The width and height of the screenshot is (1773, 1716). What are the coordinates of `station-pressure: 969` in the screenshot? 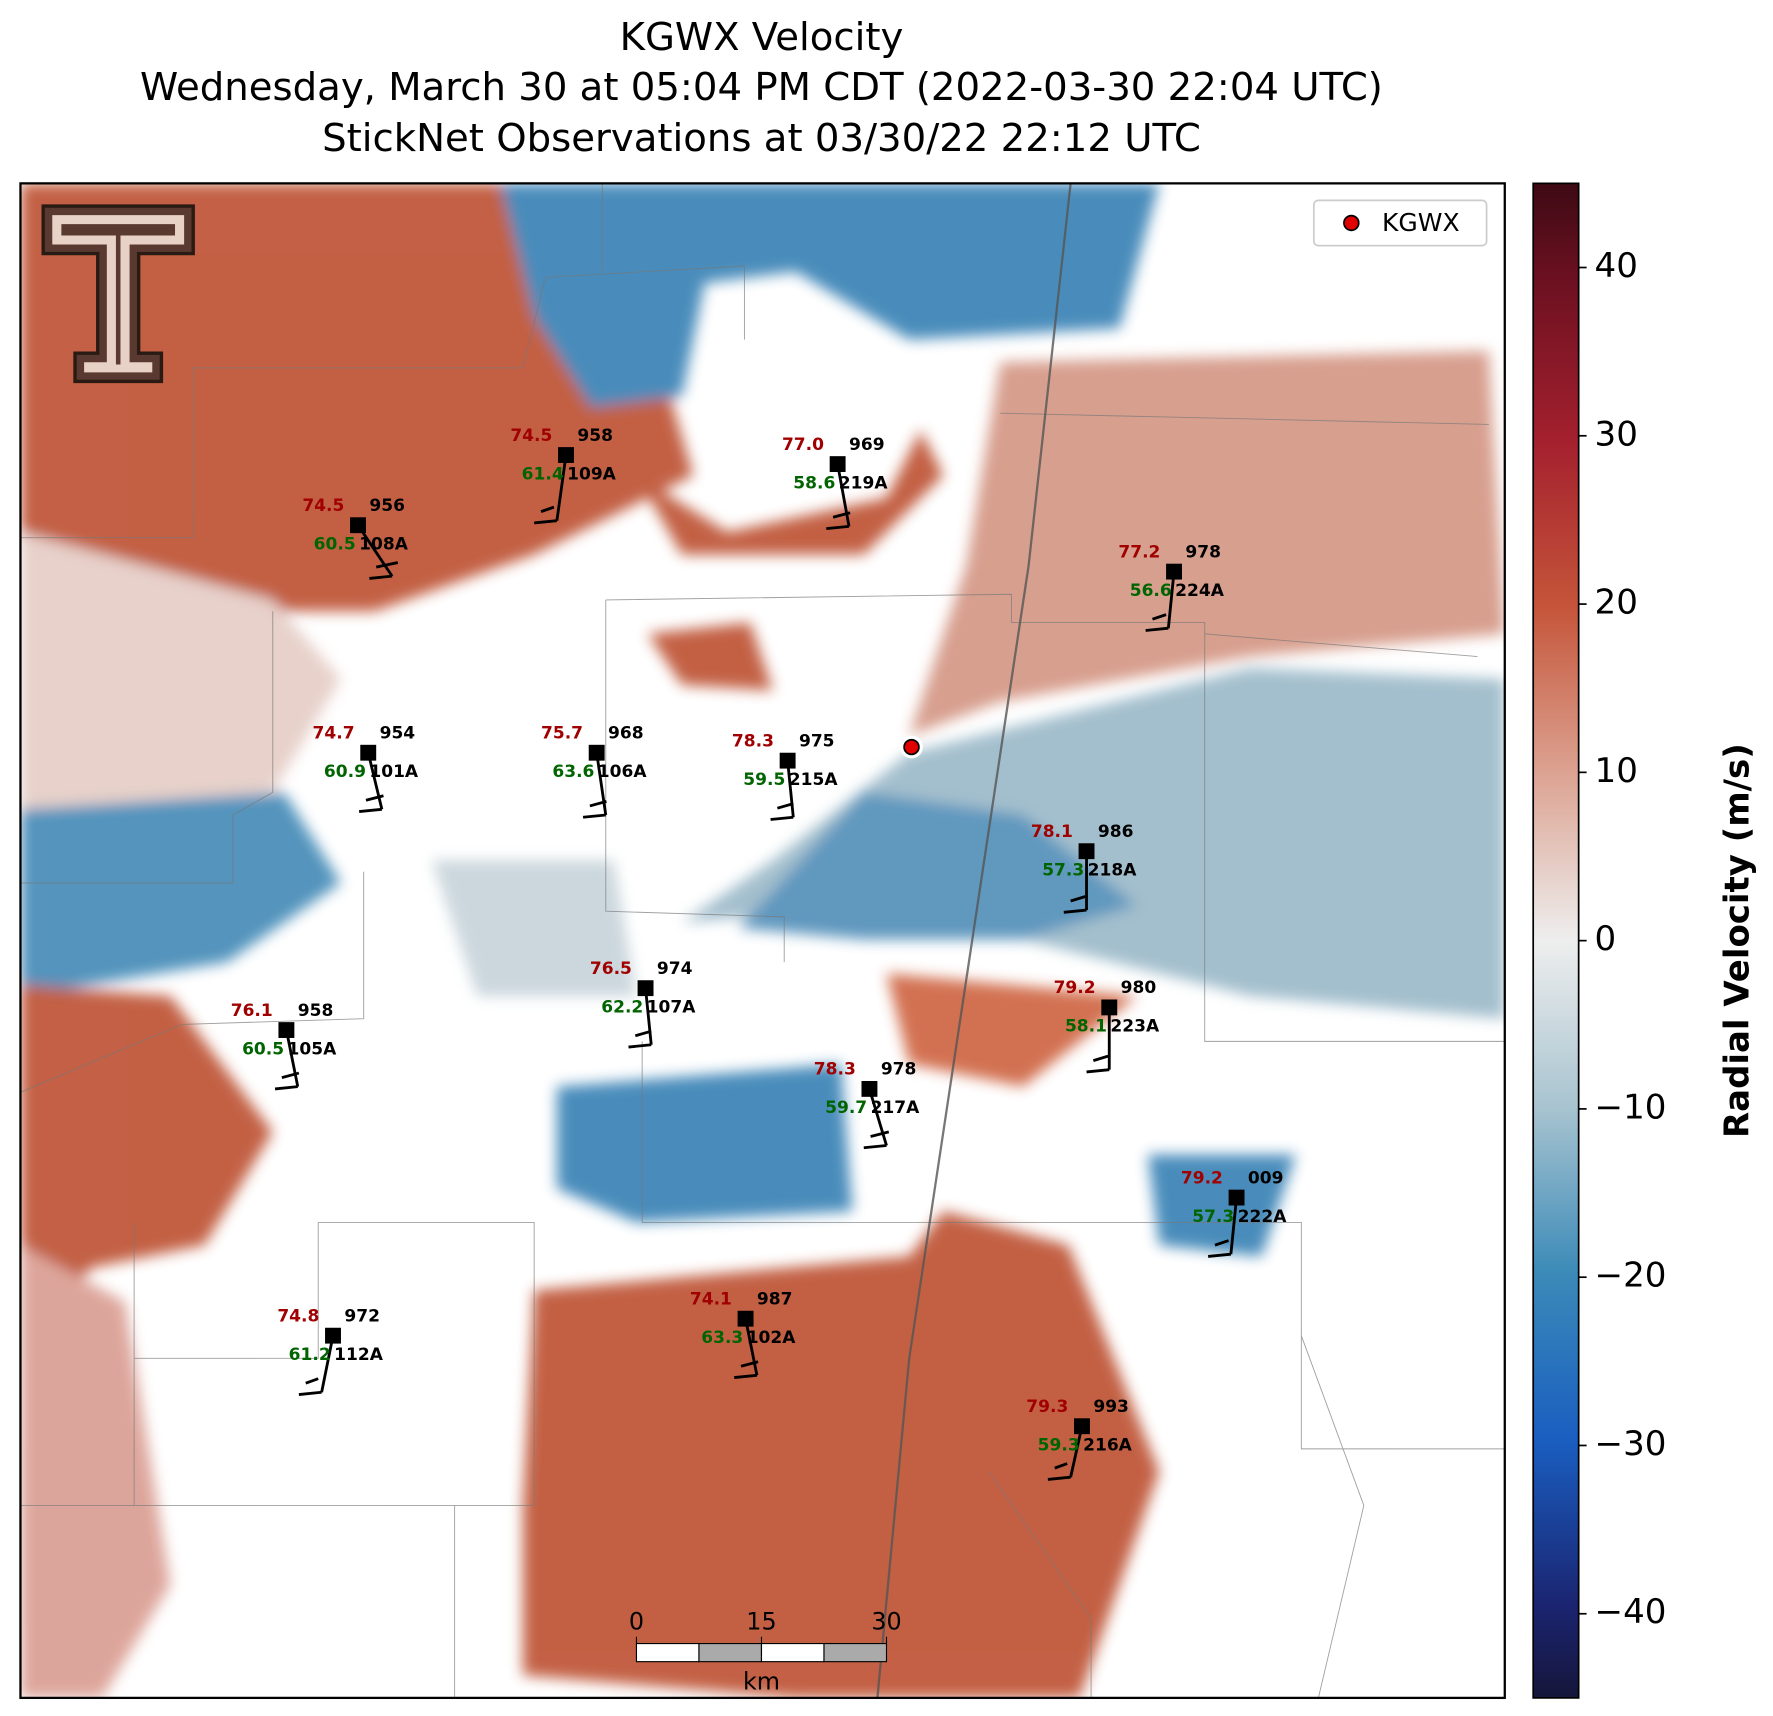 It's located at (867, 445).